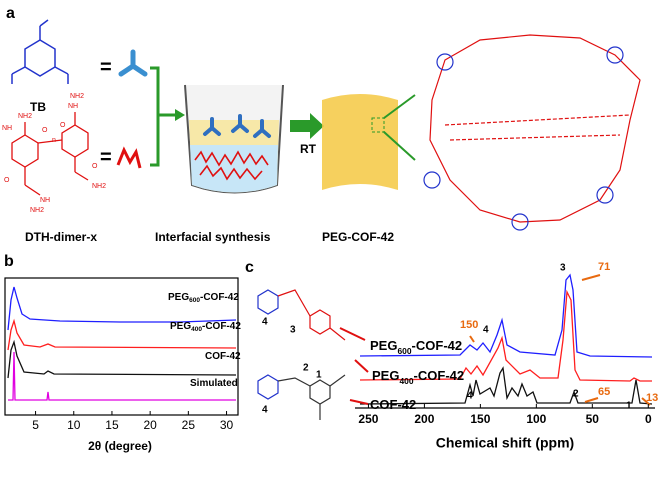  I want to click on plot-frame, so click(121, 346).